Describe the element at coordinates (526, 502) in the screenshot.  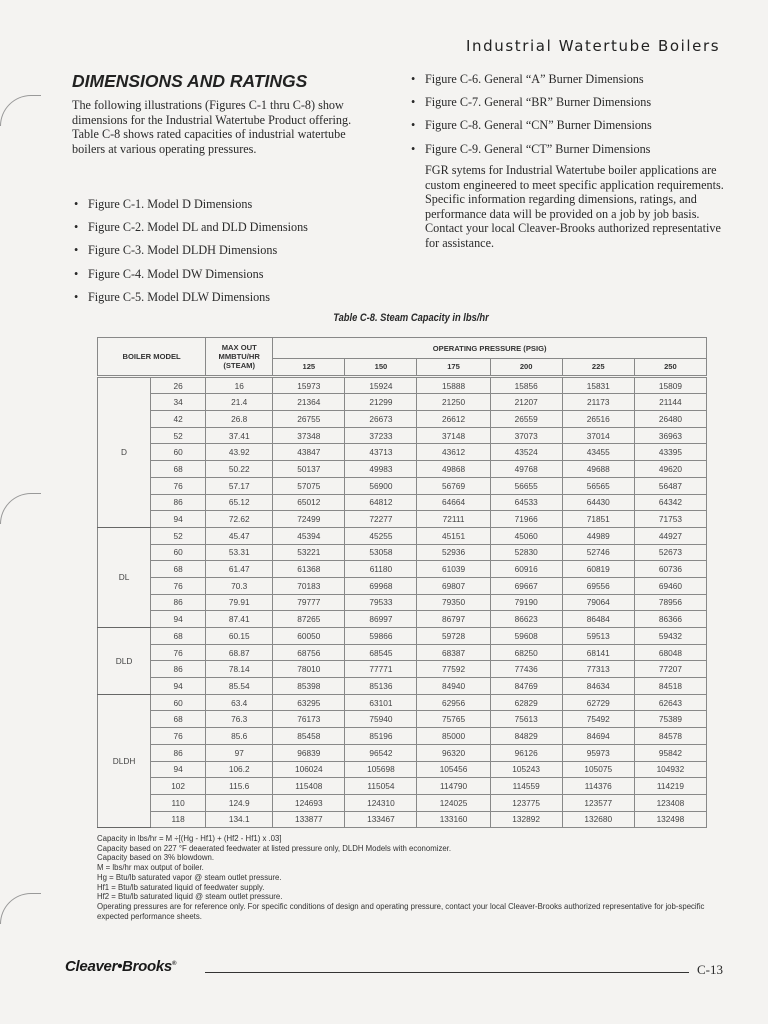
I see `capacity-cell: 64533` at that location.